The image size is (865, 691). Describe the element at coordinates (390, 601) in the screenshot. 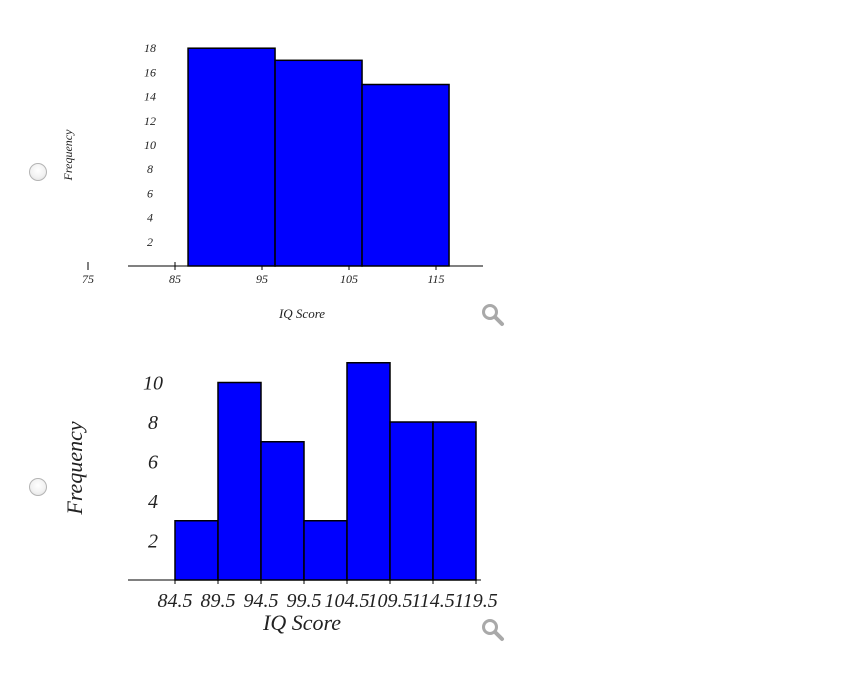

I see `x-tick-label: 109.5` at that location.